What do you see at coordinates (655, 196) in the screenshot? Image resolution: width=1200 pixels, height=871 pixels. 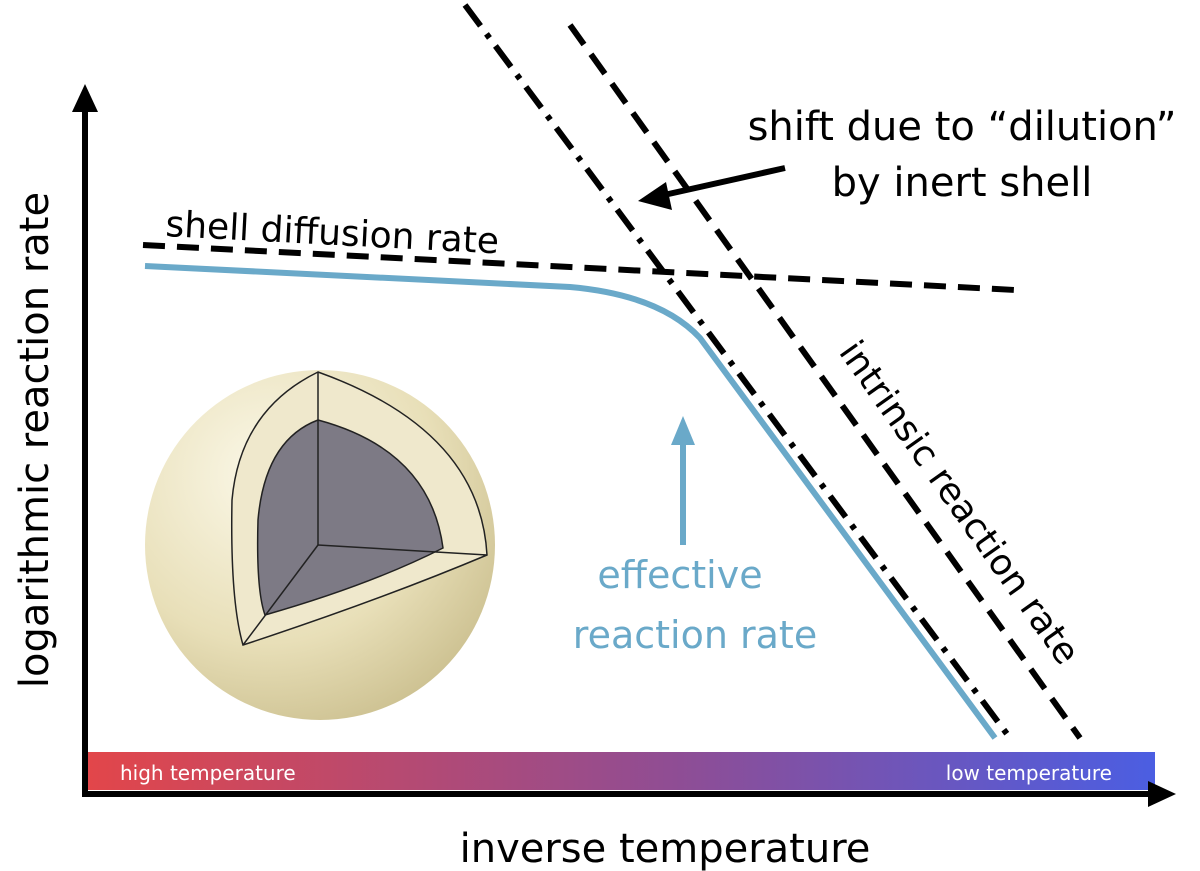 I see `shift-arrow-head` at bounding box center [655, 196].